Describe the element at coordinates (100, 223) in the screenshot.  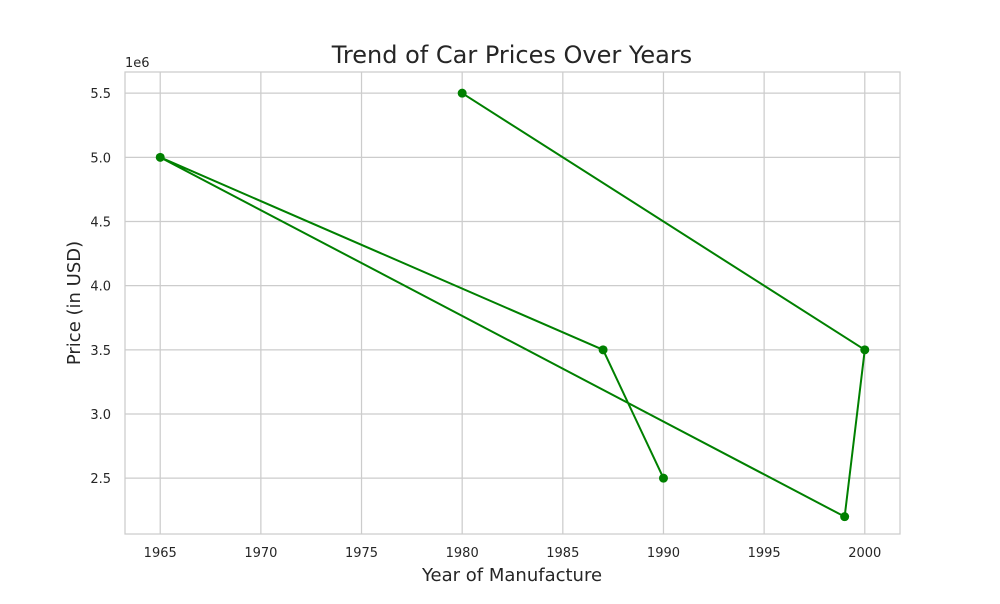
I see `y-tick-label: 4.5` at that location.